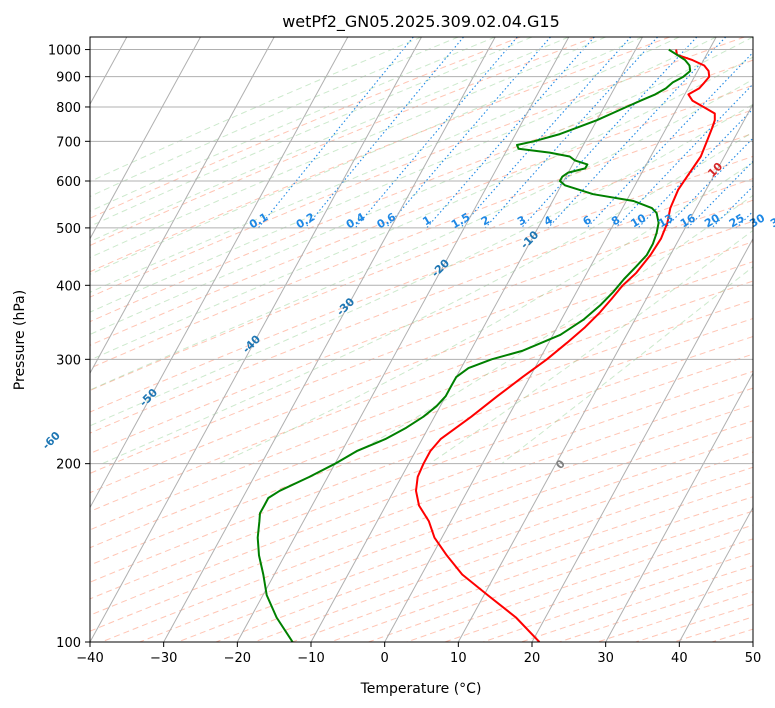  Describe the element at coordinates (51, 440) in the screenshot. I see `isotherm-label: -60` at that location.